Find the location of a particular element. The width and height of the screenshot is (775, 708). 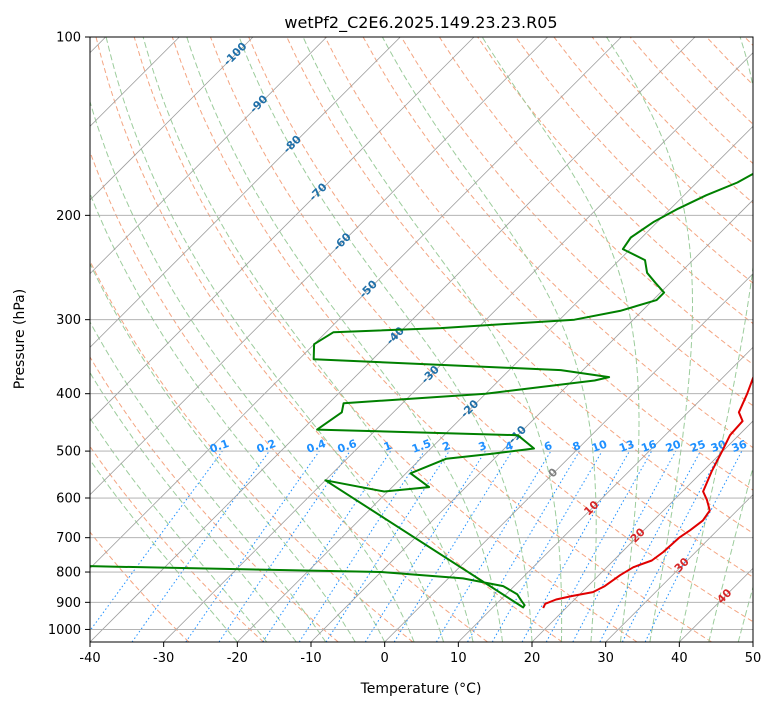

chart-title: wetPf2_C2E6.2025.149.23.23.R05 is located at coordinates (420, 23).